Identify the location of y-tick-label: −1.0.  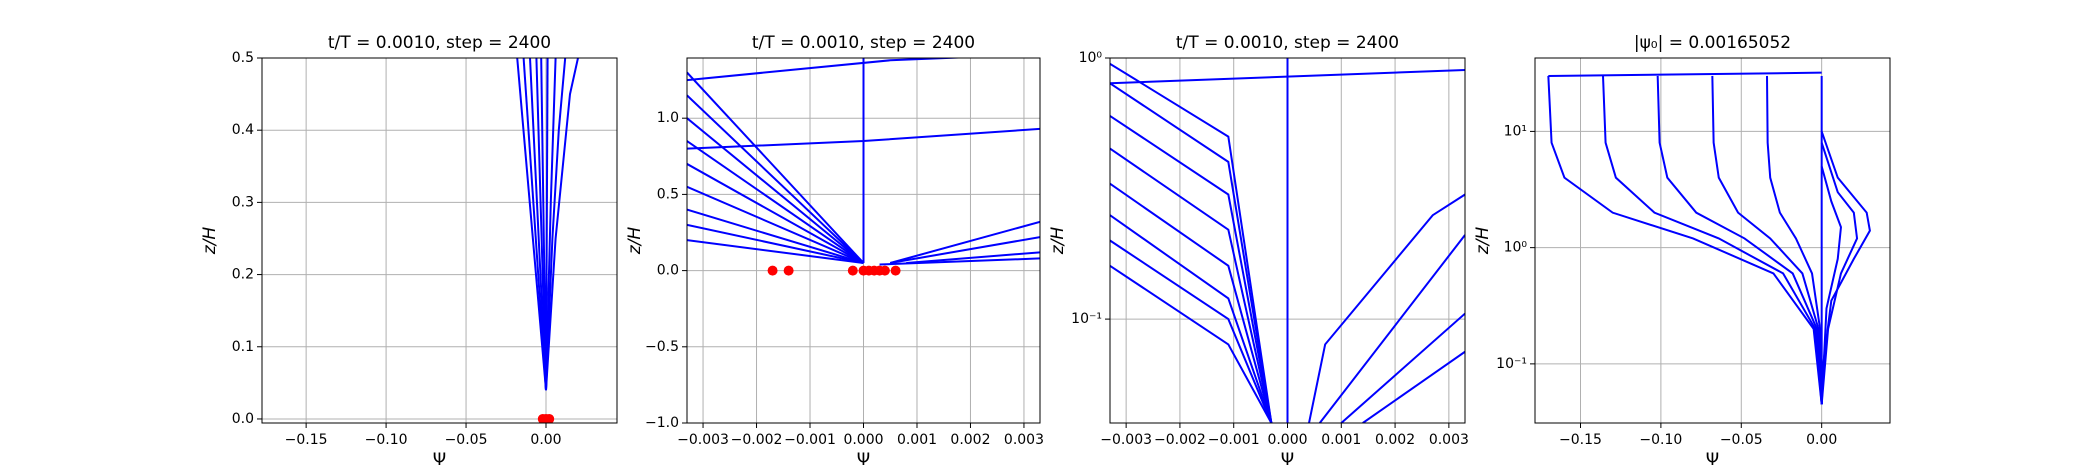
(662, 423).